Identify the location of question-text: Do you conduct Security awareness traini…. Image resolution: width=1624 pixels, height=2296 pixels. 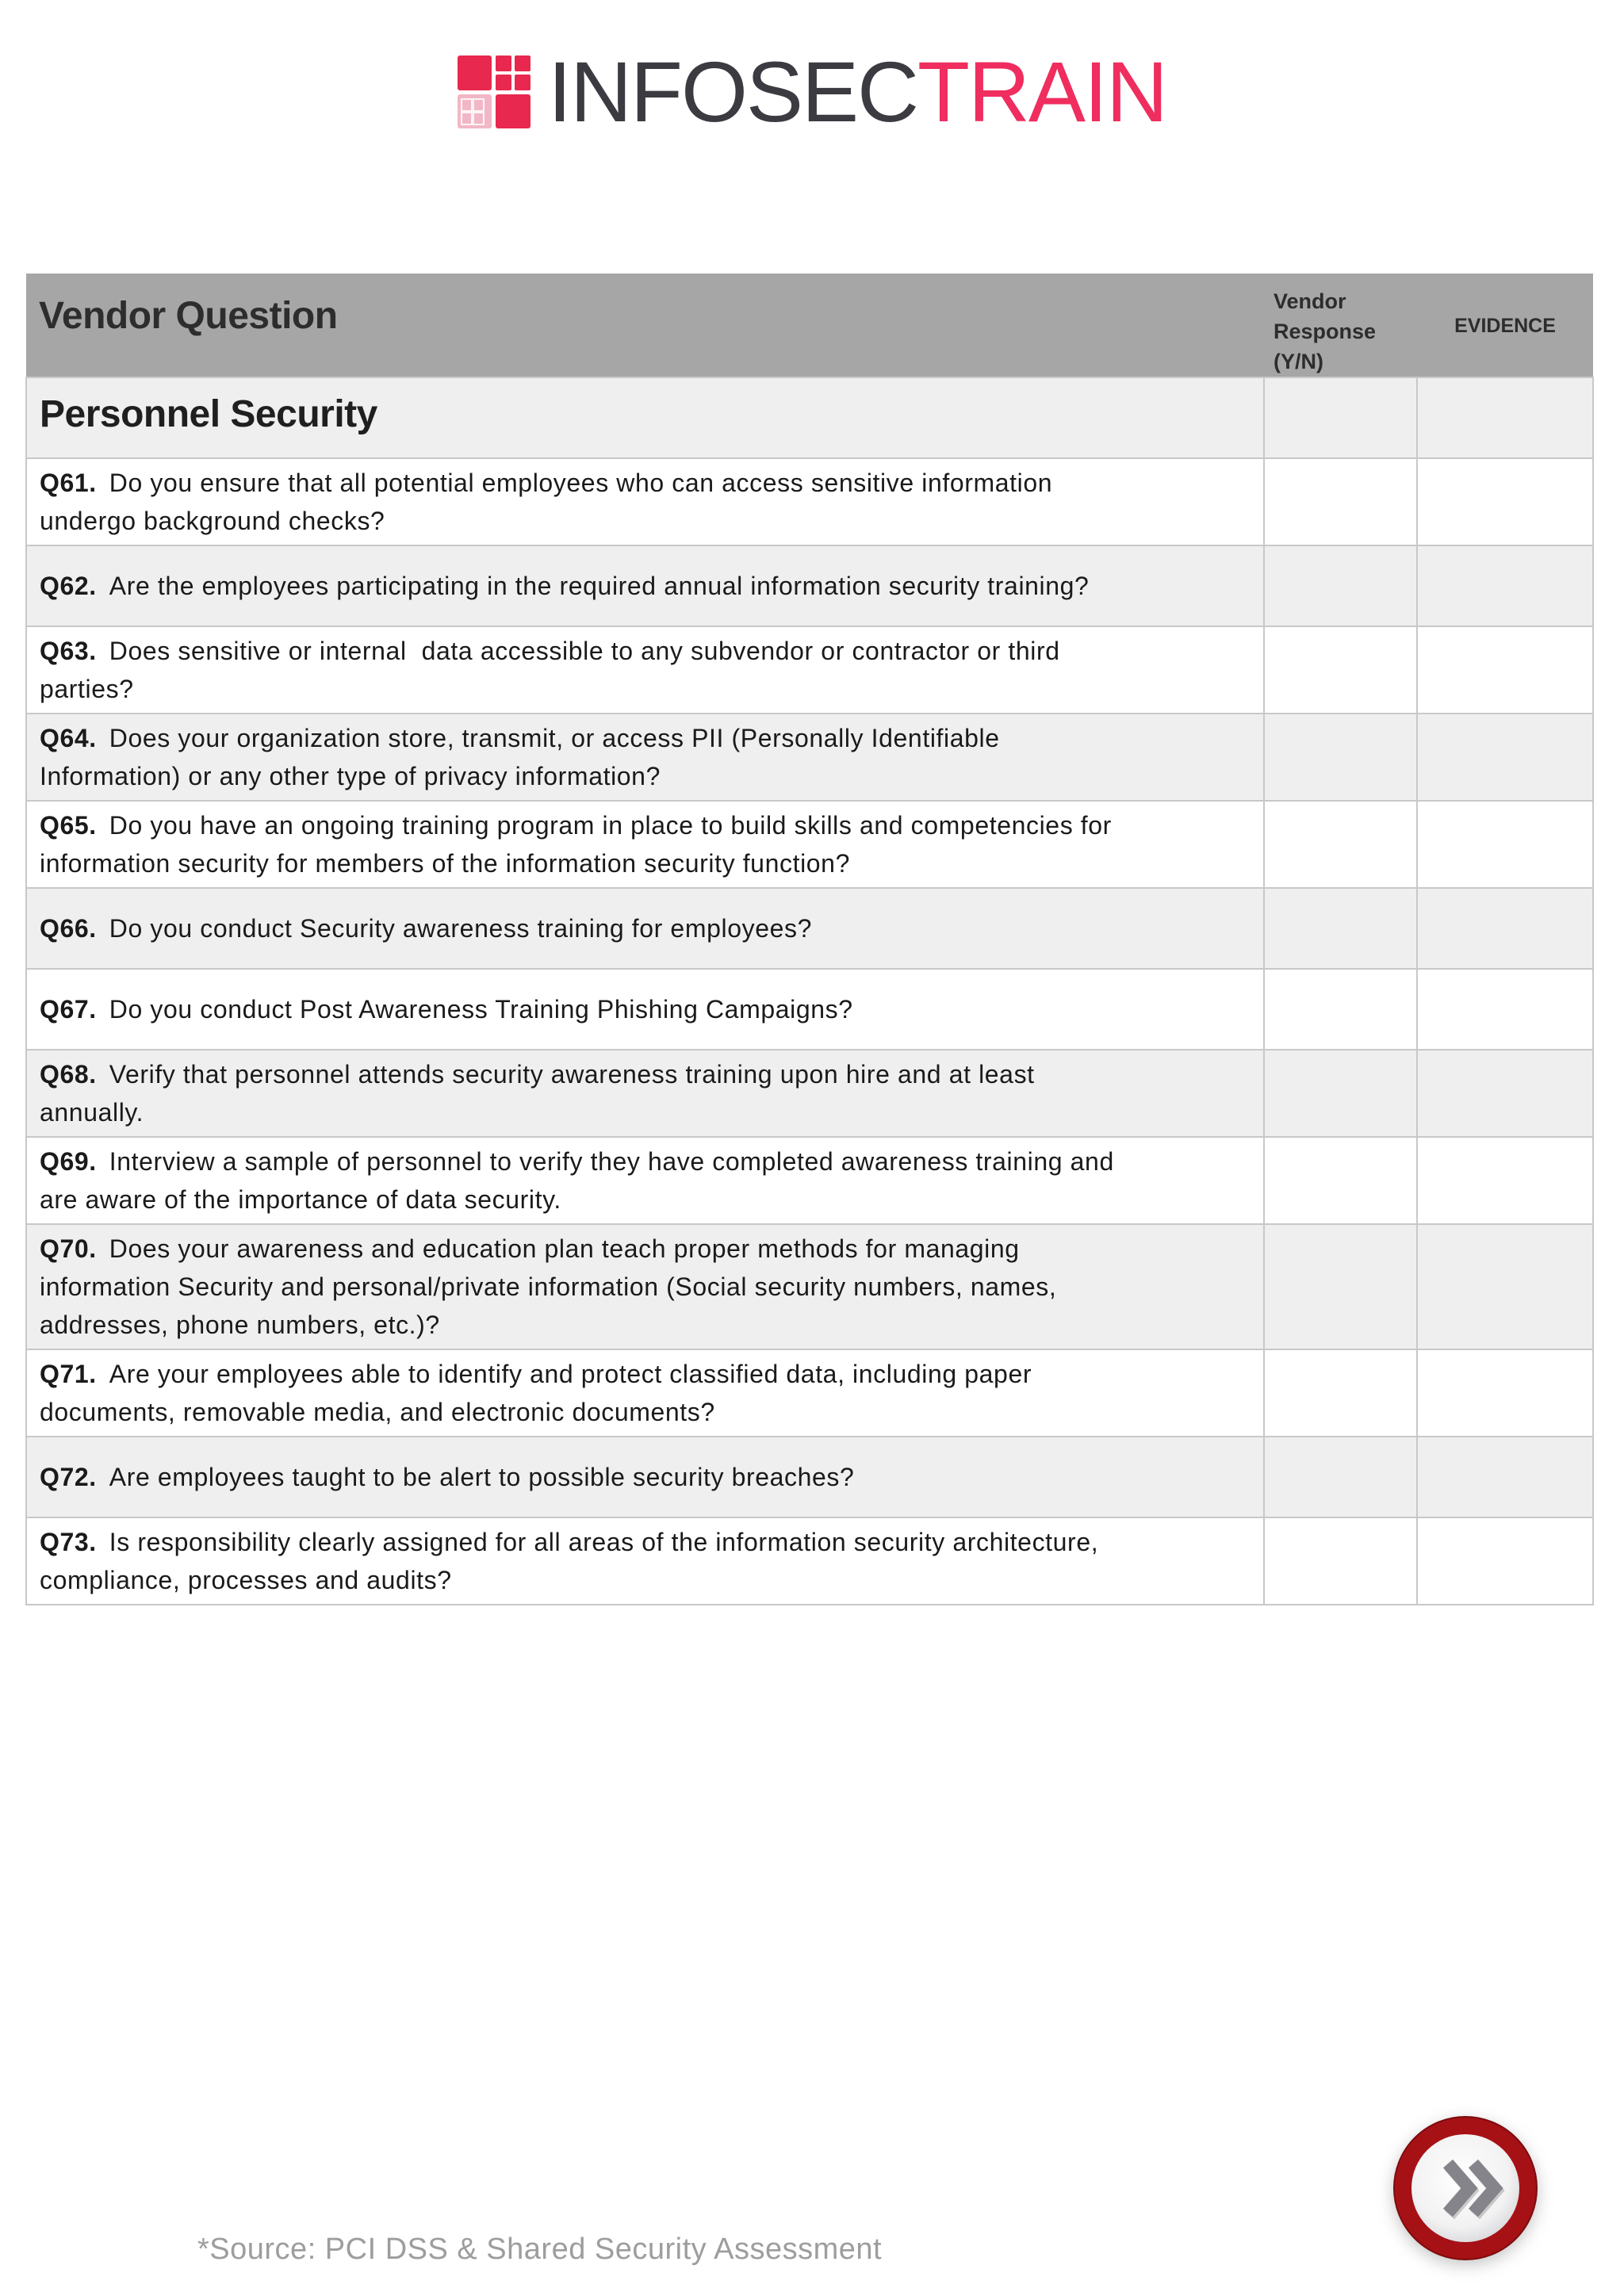
(460, 929).